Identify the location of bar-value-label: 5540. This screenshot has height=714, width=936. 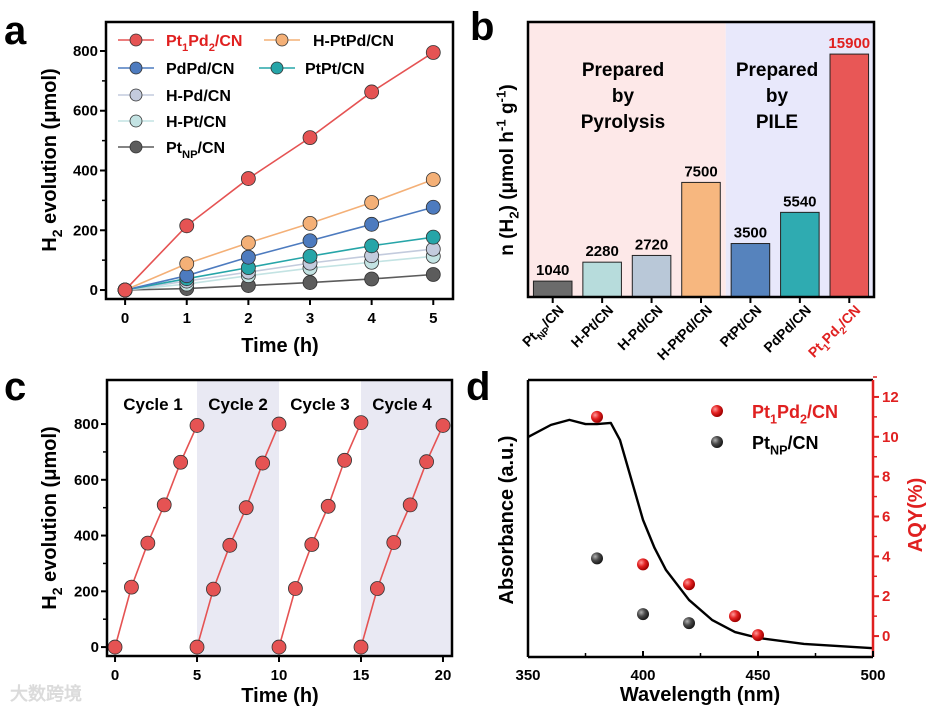
(799, 201).